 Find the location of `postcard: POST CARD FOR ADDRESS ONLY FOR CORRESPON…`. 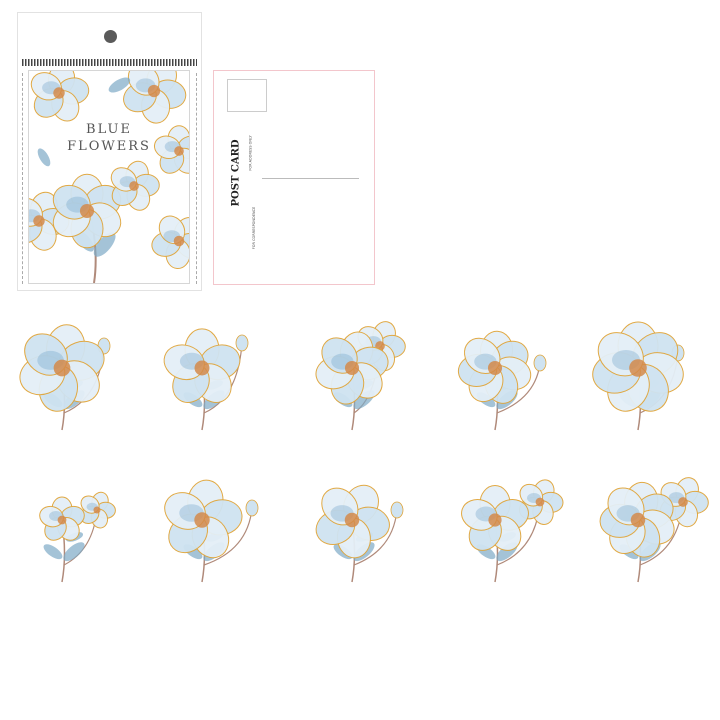

postcard: POST CARD FOR ADDRESS ONLY FOR CORRESPON… is located at coordinates (294, 177).